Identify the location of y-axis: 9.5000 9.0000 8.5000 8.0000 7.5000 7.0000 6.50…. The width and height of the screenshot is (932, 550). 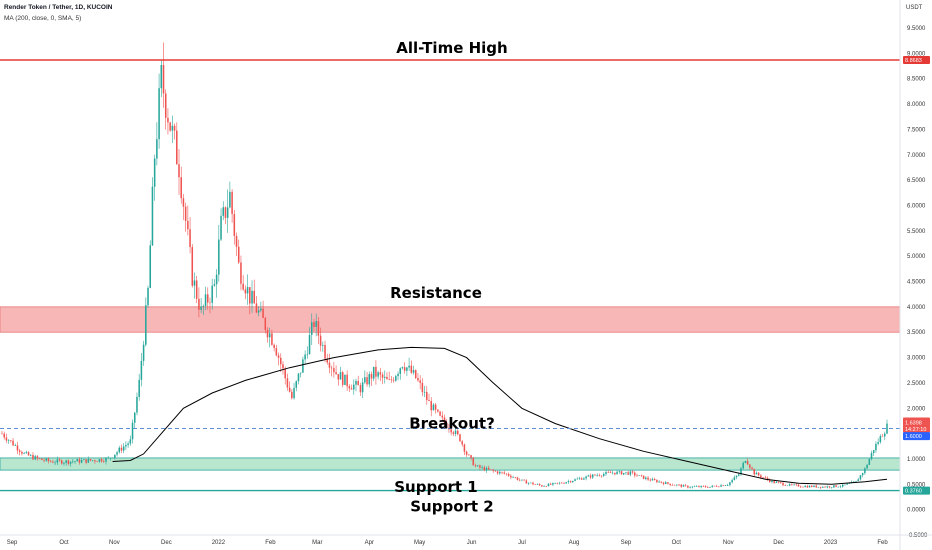
(913, 275).